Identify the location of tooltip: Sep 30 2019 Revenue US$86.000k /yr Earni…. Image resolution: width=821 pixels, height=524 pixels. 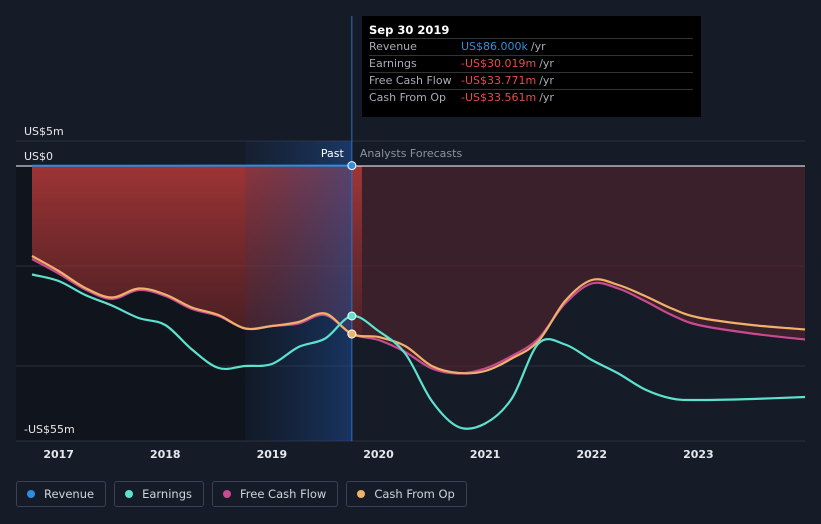
(531, 66).